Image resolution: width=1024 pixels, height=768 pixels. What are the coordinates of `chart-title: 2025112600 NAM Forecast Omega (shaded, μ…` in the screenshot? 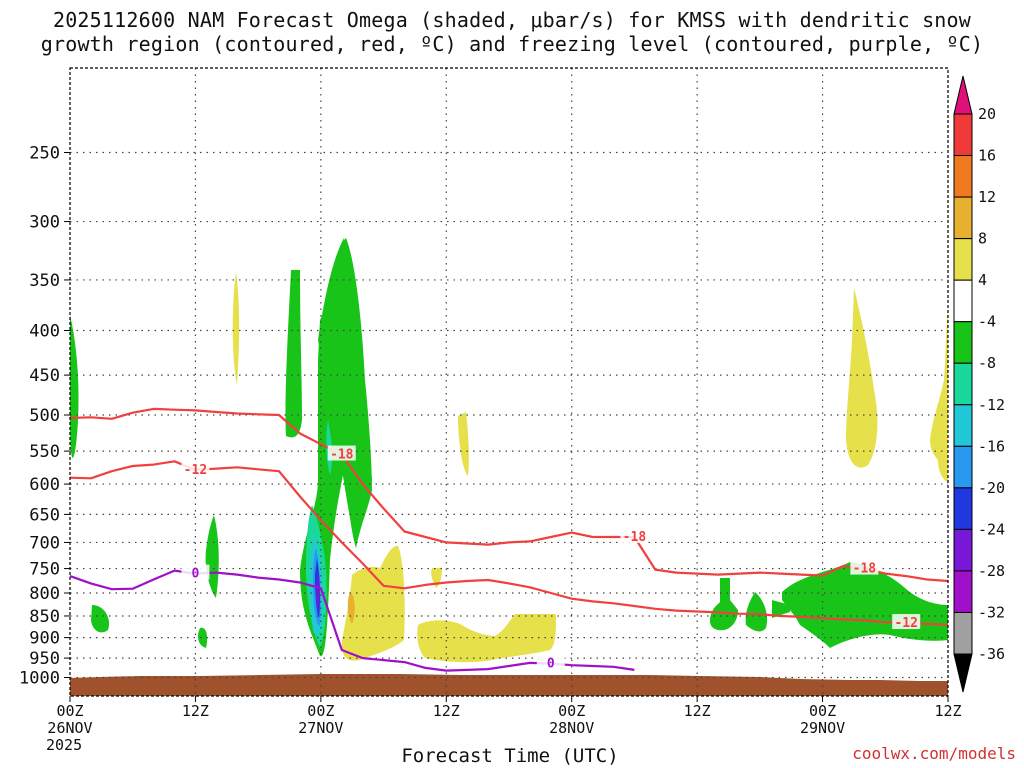 It's located at (512, 32).